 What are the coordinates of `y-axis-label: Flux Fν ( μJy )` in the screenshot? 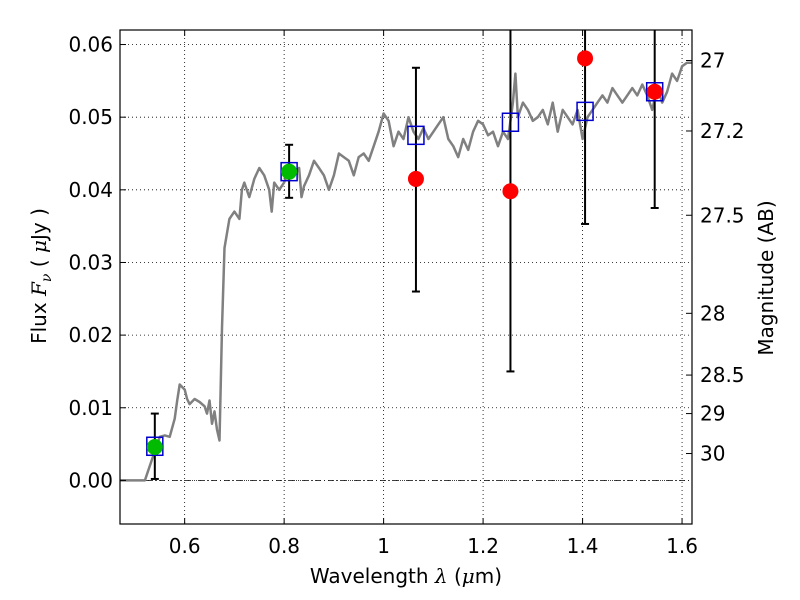 It's located at (41, 276).